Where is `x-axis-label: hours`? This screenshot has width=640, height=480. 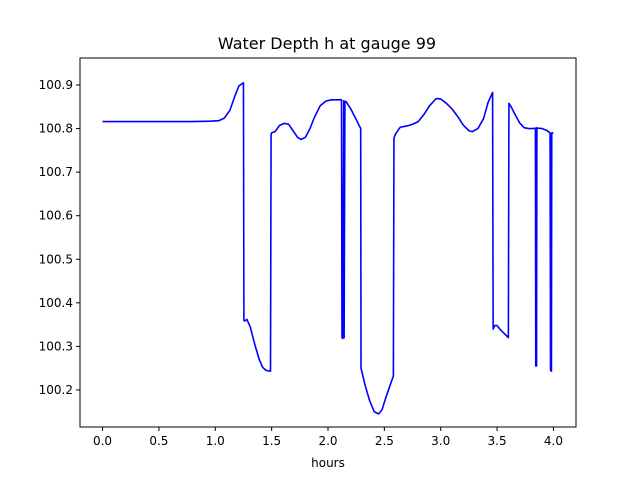 x-axis-label: hours is located at coordinates (328, 463).